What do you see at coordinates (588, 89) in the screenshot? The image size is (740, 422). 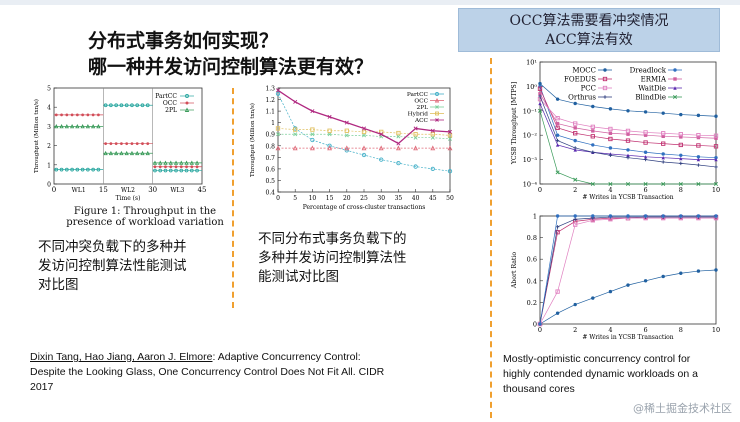 I see `fig3-legend-label: PCC` at bounding box center [588, 89].